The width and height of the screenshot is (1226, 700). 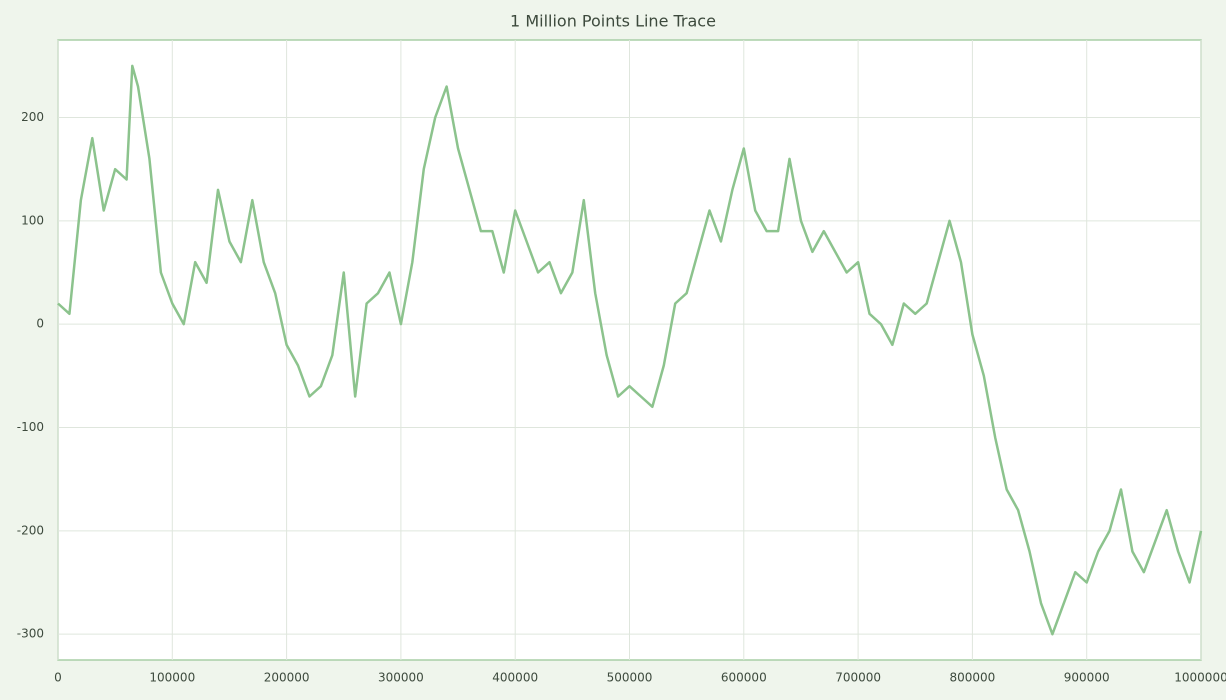 I want to click on x-tick-label: 1000000, so click(x=1200, y=678).